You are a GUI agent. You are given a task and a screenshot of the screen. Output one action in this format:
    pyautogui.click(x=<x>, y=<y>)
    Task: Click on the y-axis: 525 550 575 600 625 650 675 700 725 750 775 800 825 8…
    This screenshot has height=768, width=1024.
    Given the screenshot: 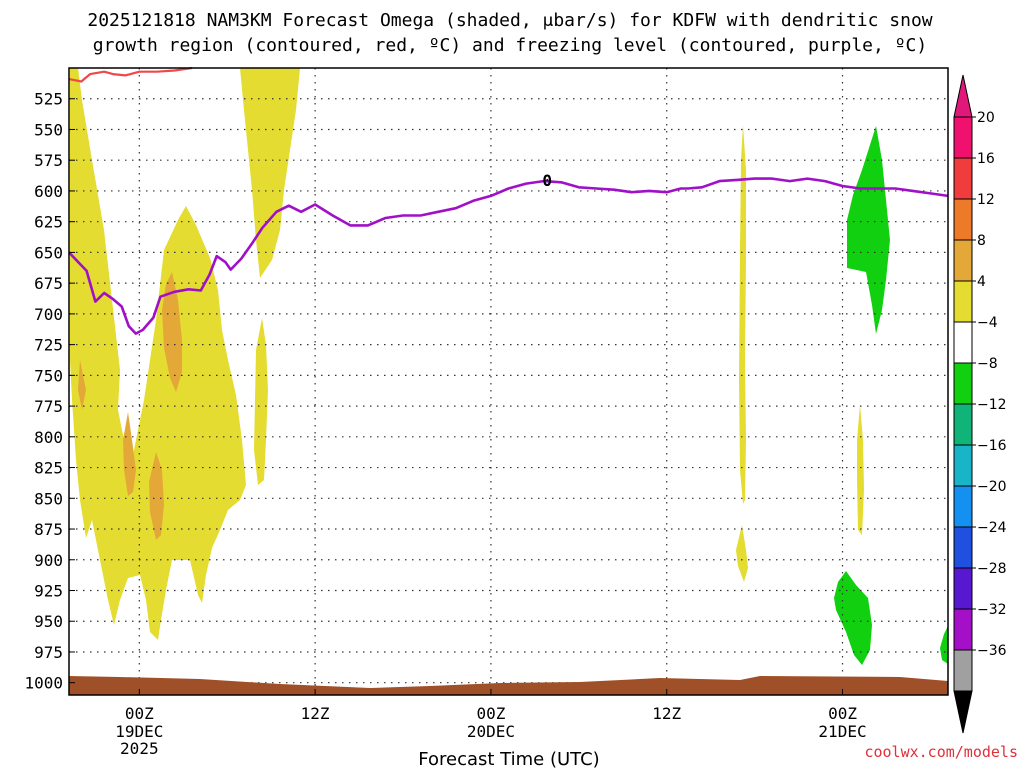 What is the action you would take?
    pyautogui.click(x=49, y=391)
    